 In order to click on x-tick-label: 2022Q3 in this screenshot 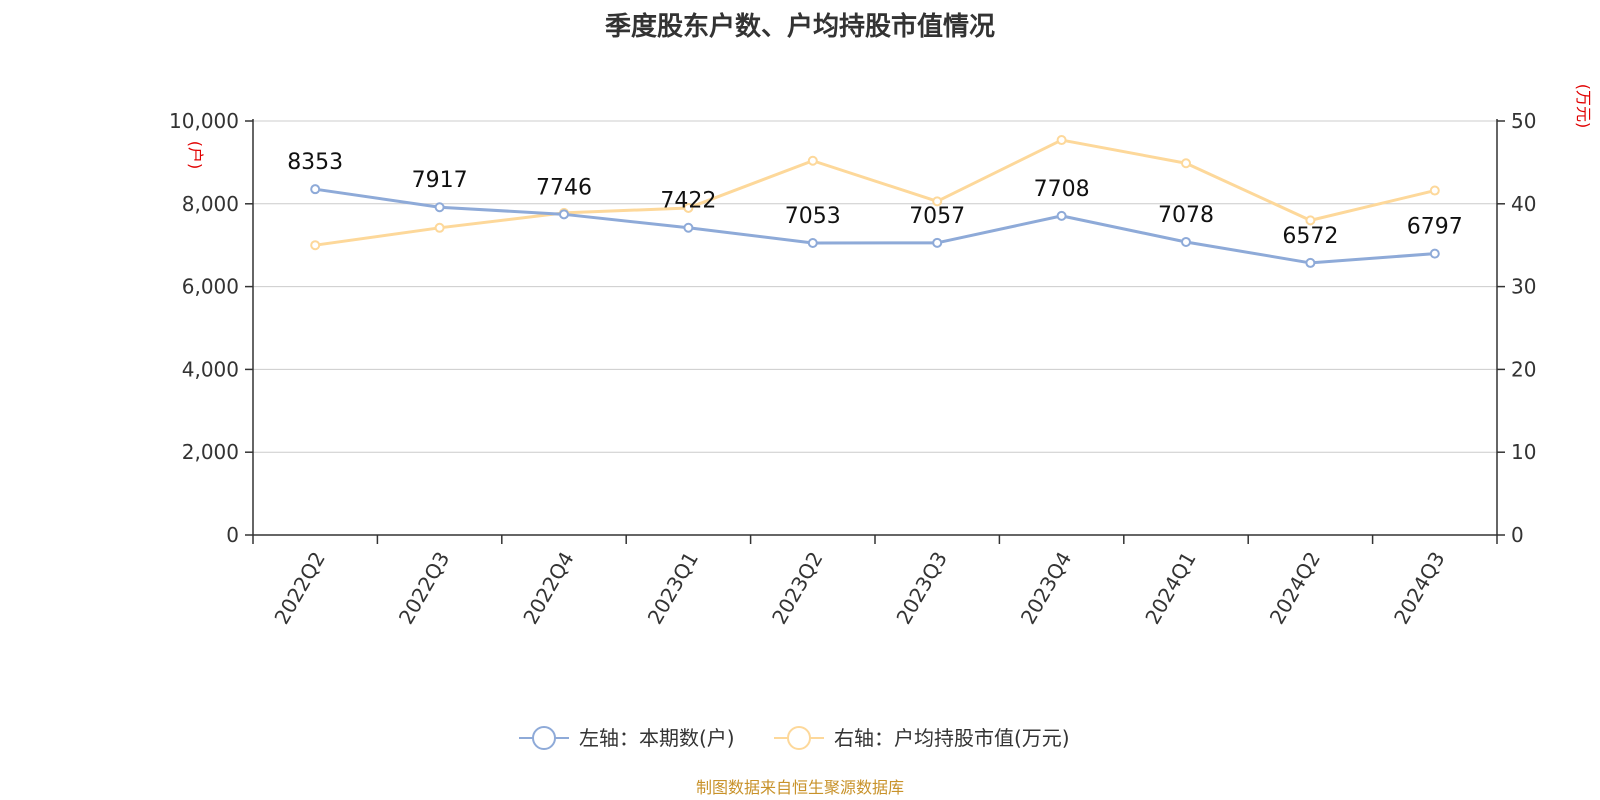, I will do `click(424, 588)`.